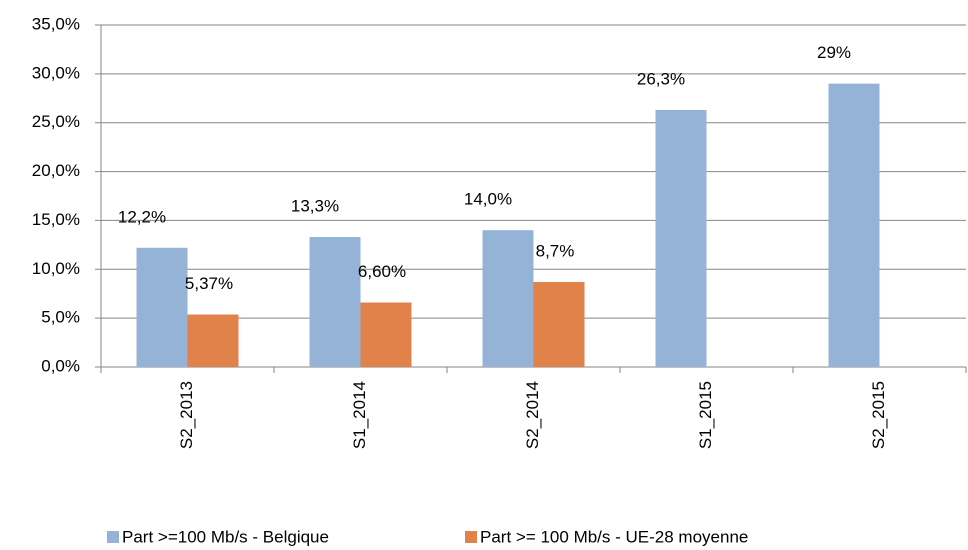  What do you see at coordinates (186, 415) in the screenshot?
I see `x-tick-label: S2_2013` at bounding box center [186, 415].